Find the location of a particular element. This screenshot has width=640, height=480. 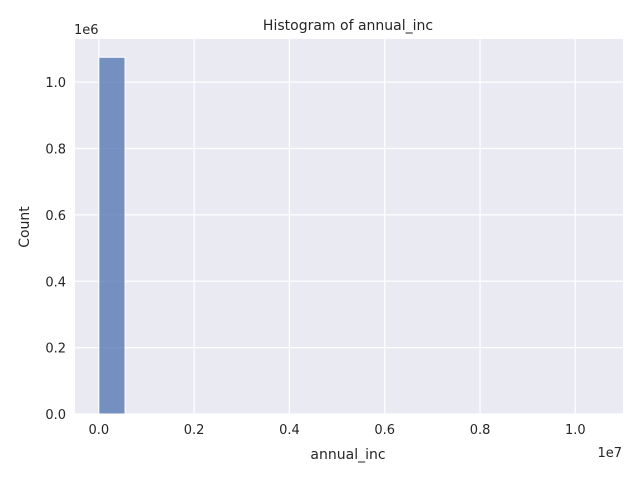

x-offset-label: 1e7 is located at coordinates (609, 453).